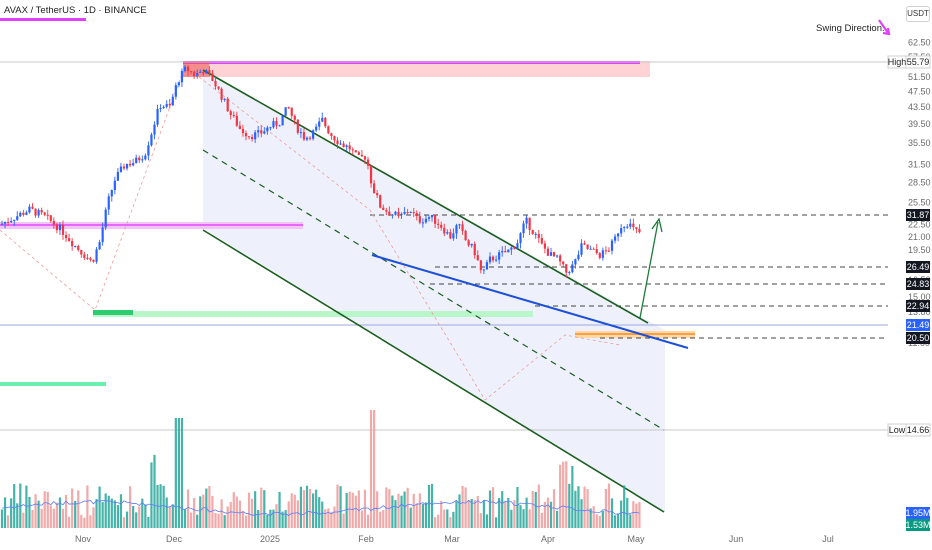 This screenshot has height=550, width=932. What do you see at coordinates (918, 14) in the screenshot?
I see `currency-button: USDT` at bounding box center [918, 14].